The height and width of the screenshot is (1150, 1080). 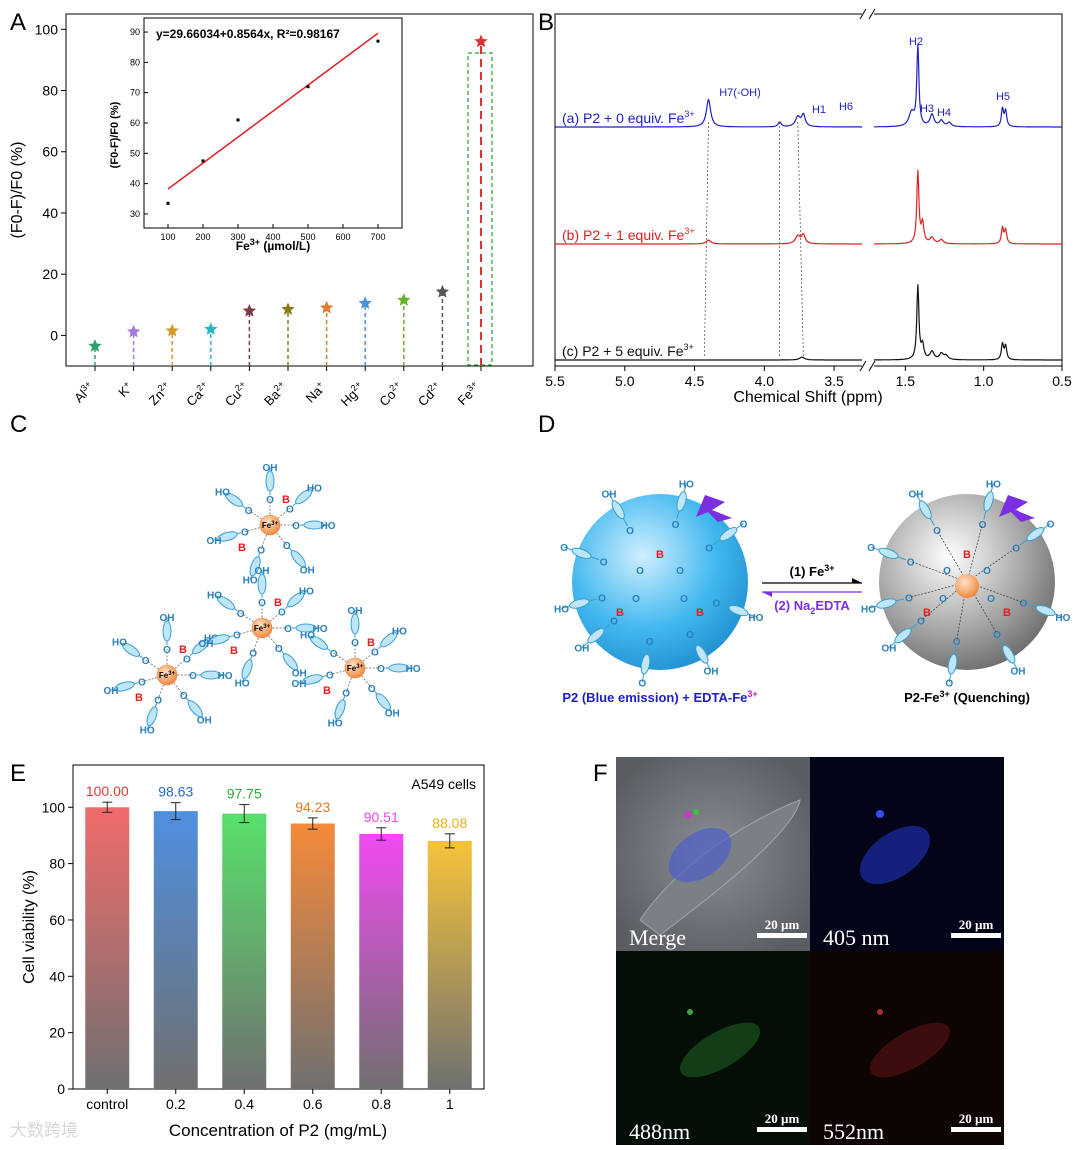 I want to click on inset-y-tick-label: 70, so click(x=135, y=93).